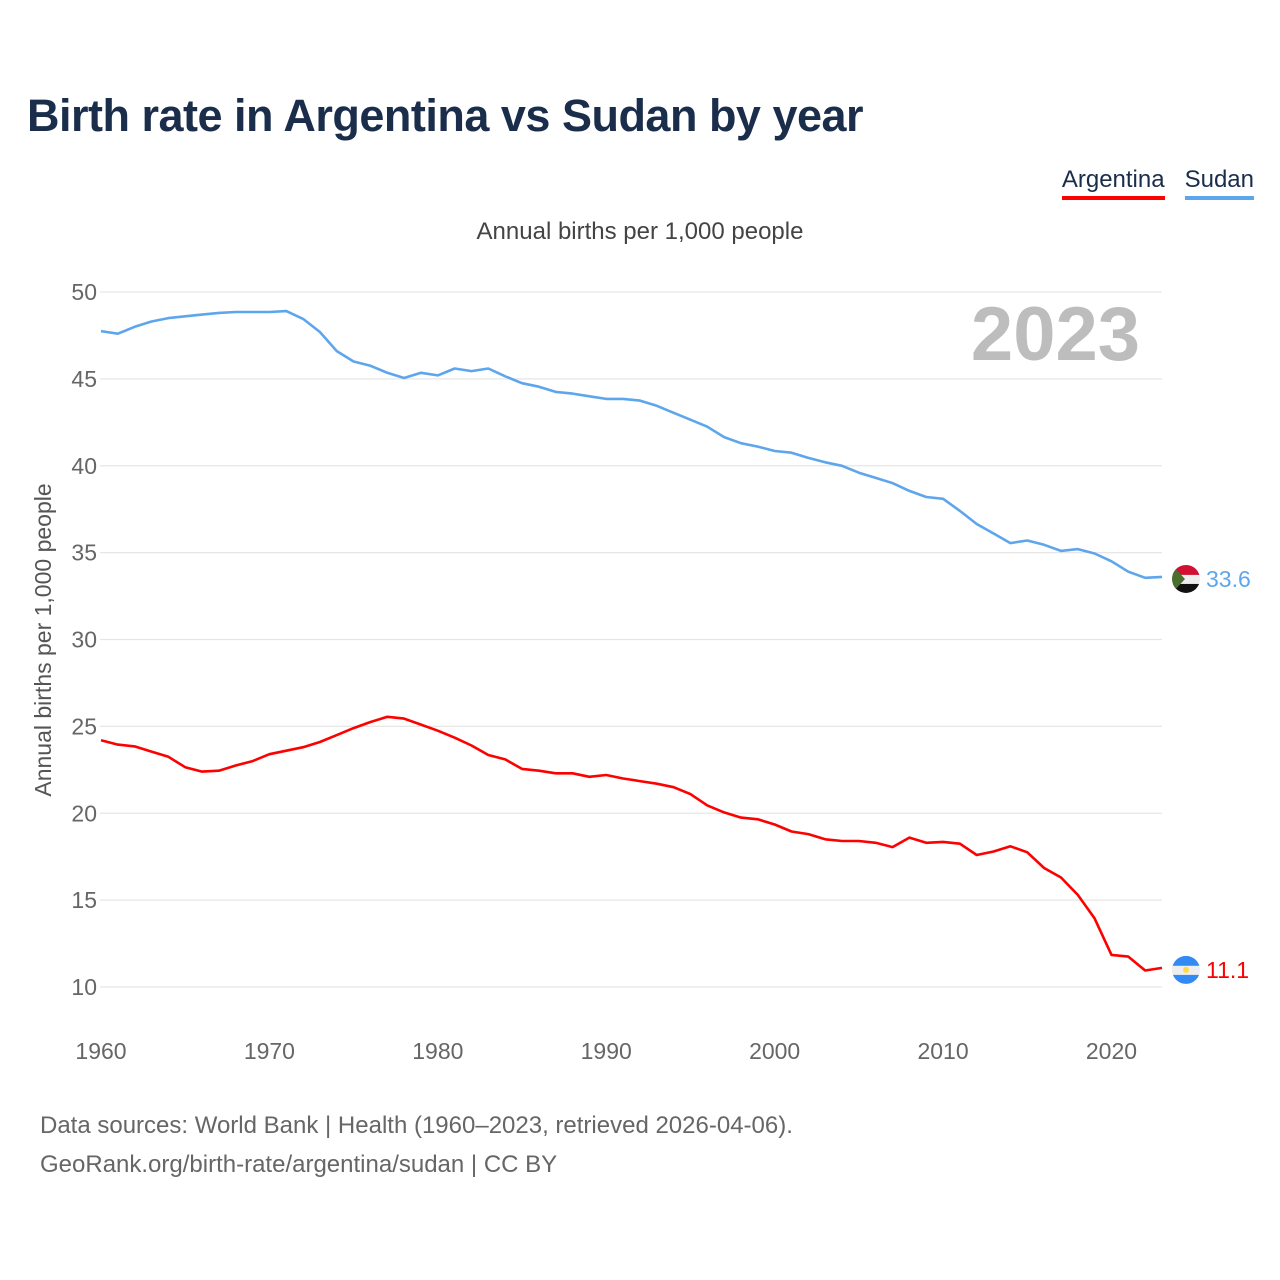  I want to click on year-watermark: 2023, so click(1055, 334).